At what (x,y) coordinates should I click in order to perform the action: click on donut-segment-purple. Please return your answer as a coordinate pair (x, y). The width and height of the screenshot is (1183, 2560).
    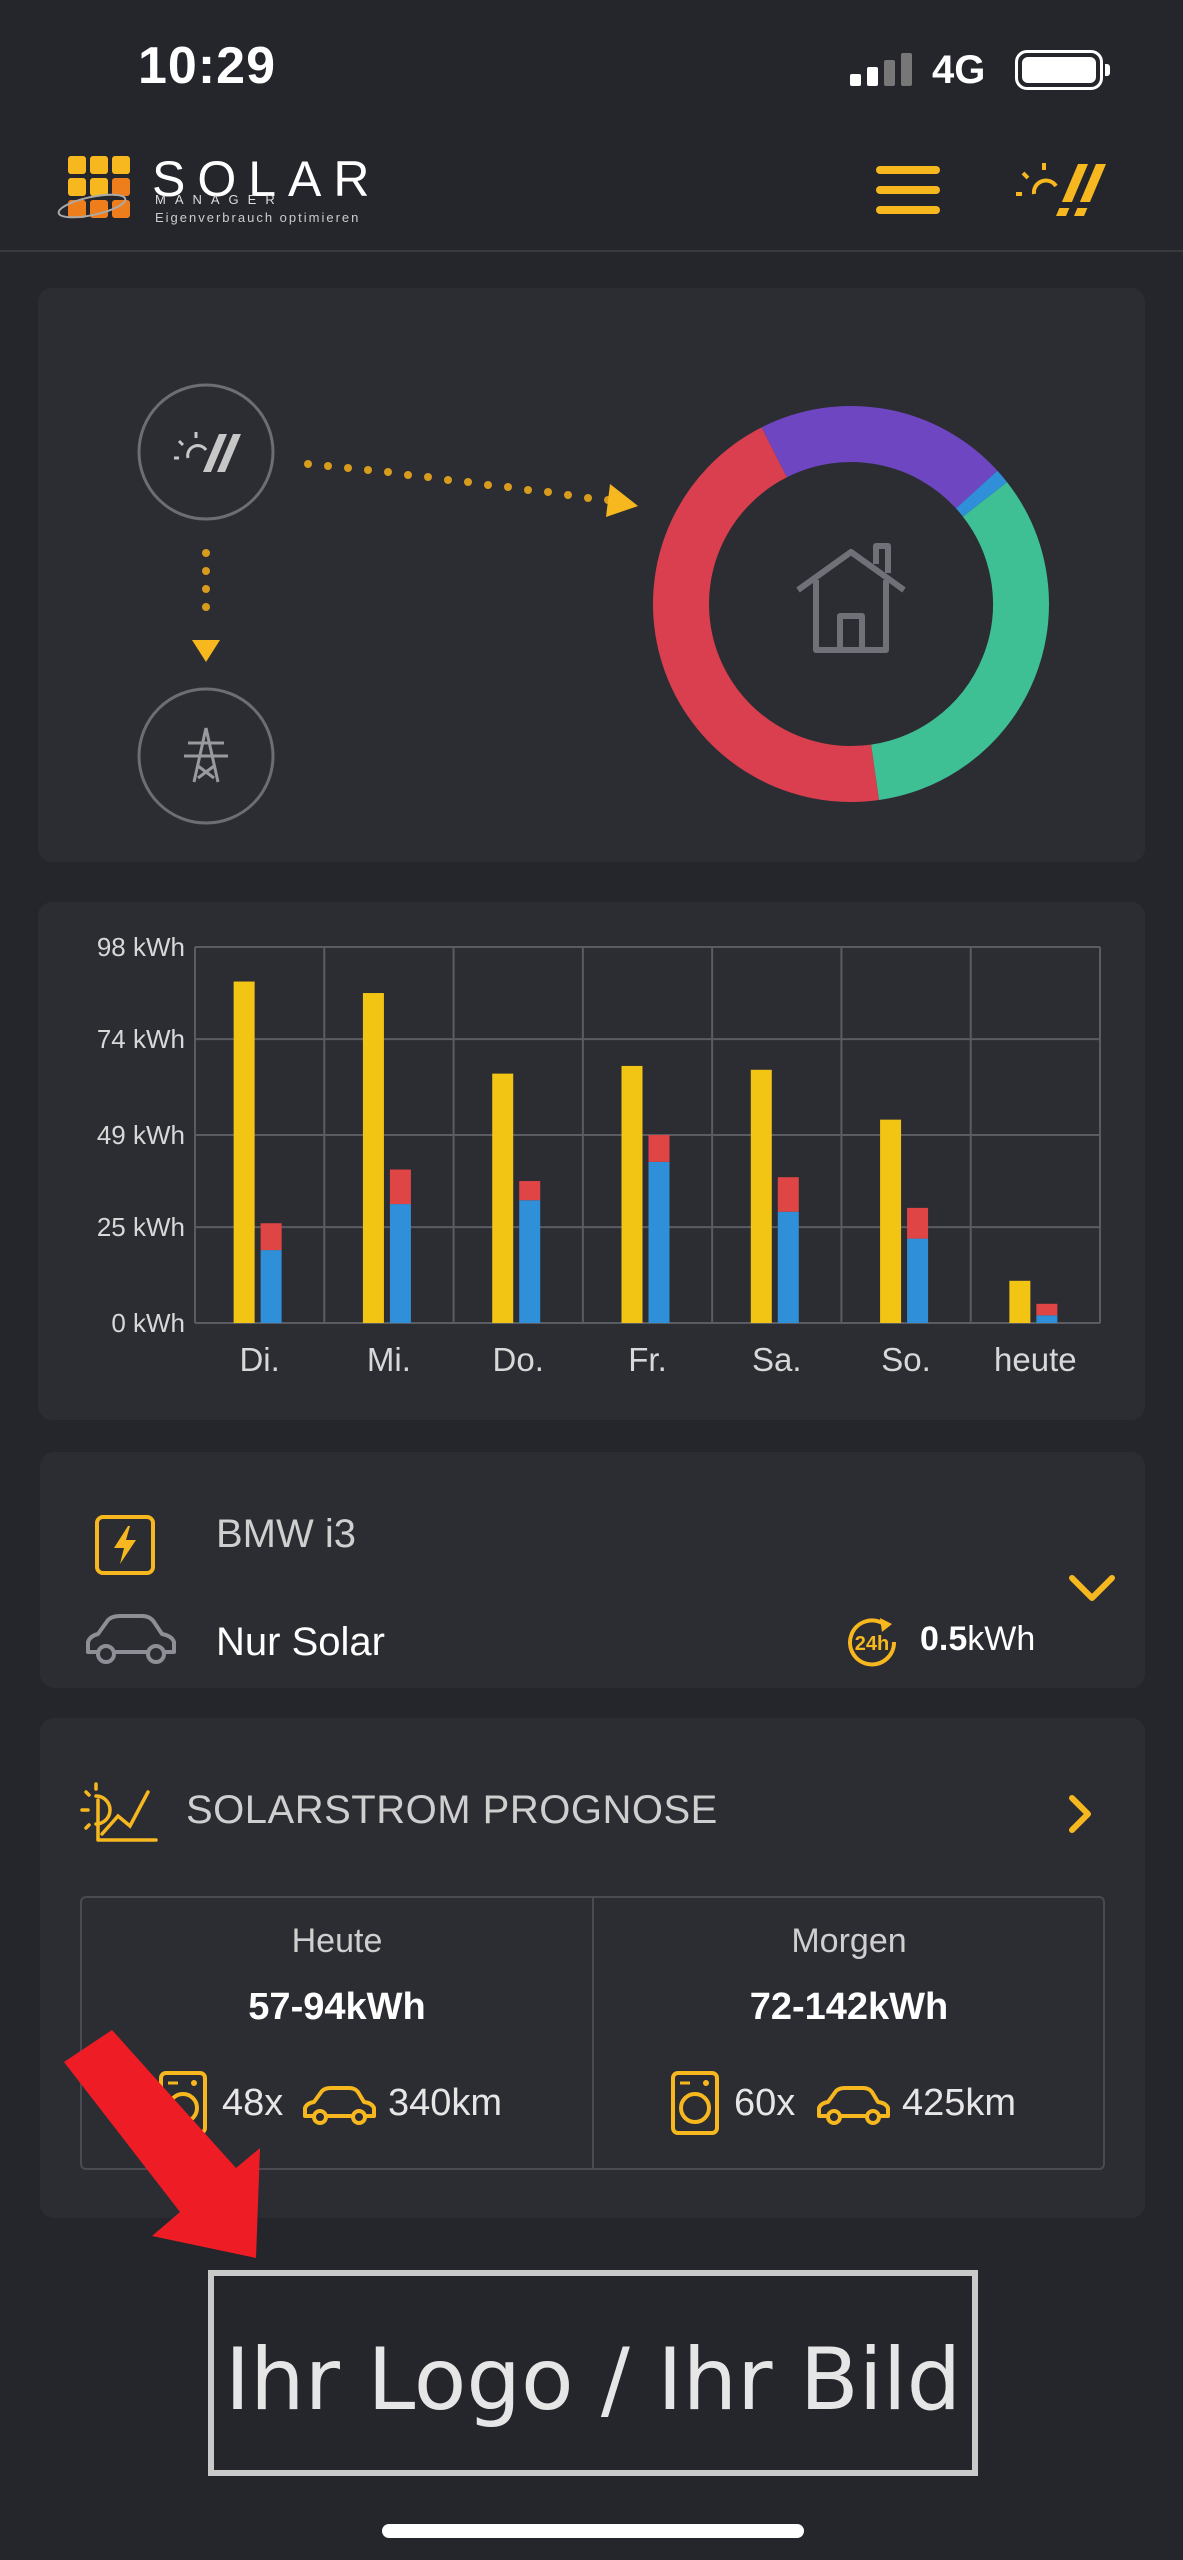
    Looking at the image, I should click on (879, 457).